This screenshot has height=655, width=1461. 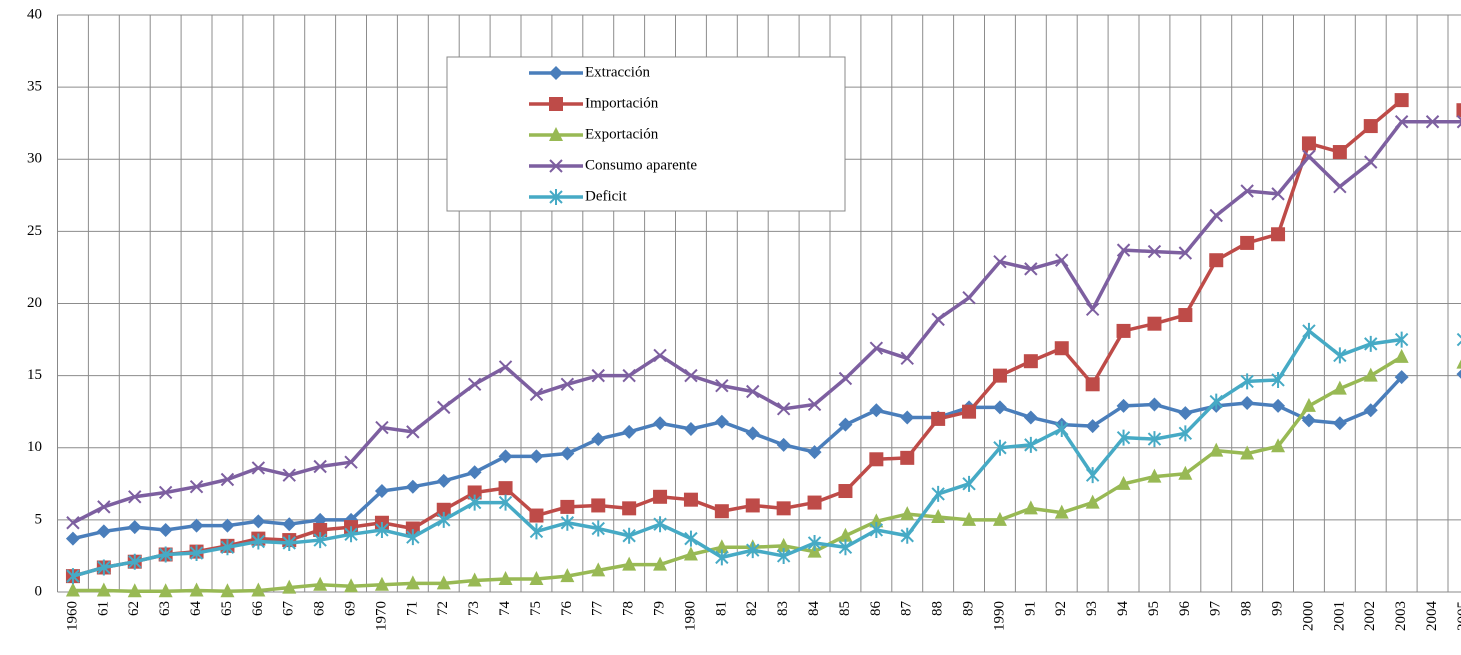 What do you see at coordinates (196, 609) in the screenshot?
I see `x-tick-label: 64` at bounding box center [196, 609].